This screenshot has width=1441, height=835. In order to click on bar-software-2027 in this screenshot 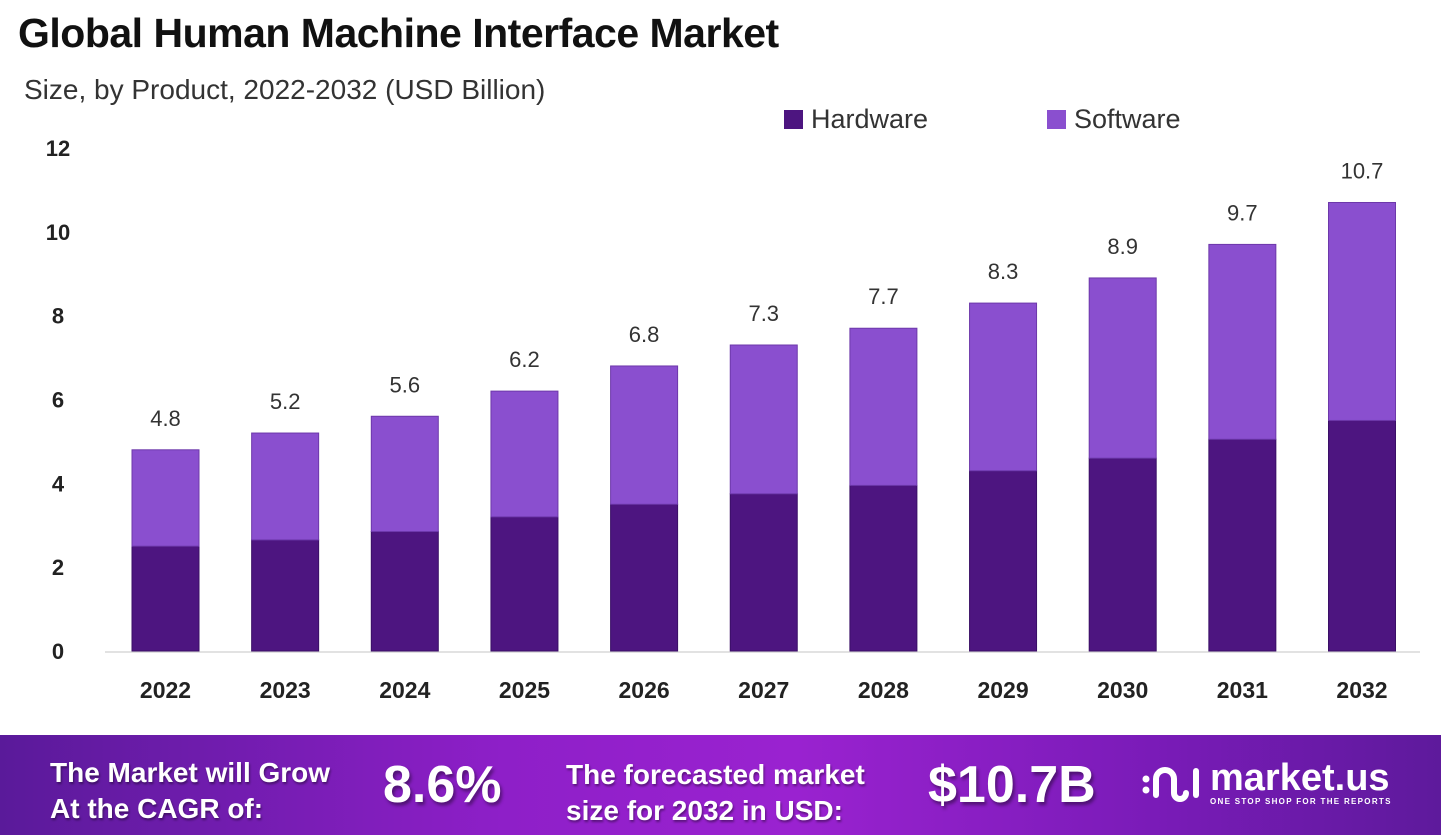, I will do `click(763, 419)`.